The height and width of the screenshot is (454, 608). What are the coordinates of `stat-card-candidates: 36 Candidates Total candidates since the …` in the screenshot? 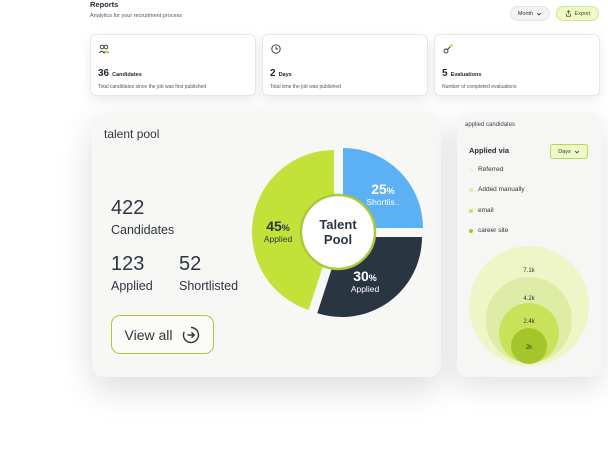 It's located at (173, 65).